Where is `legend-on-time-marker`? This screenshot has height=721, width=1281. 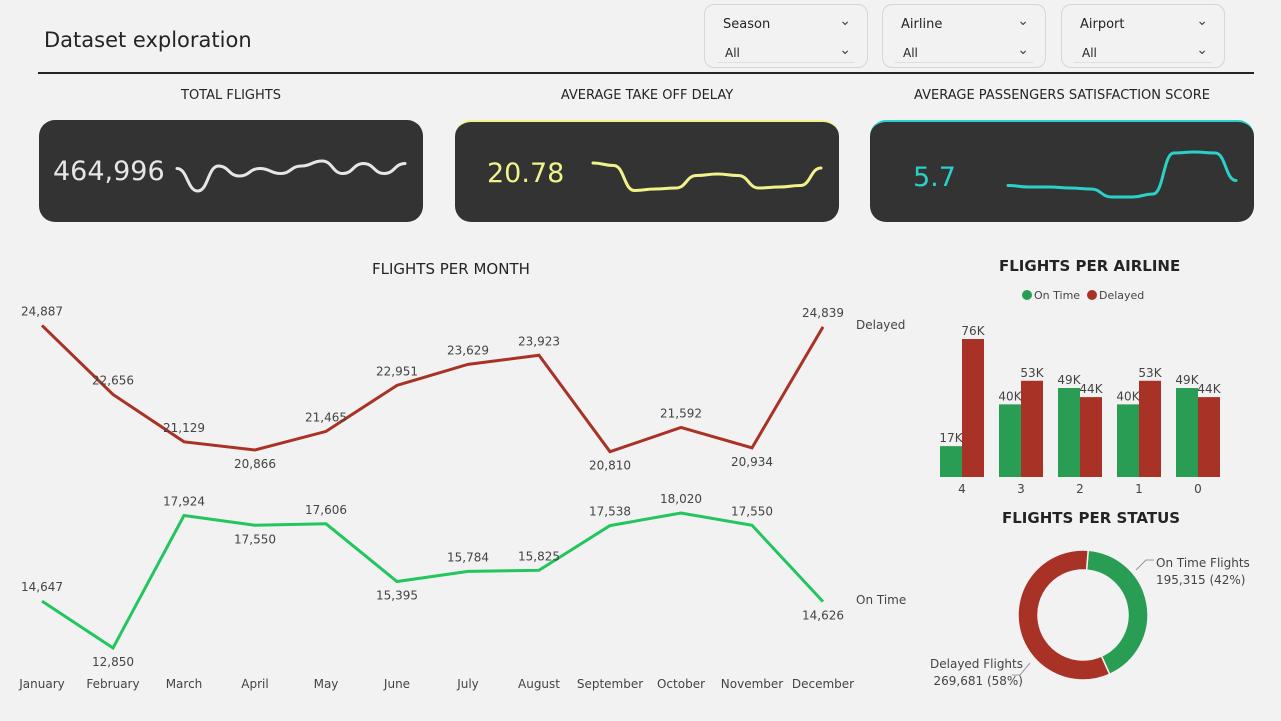
legend-on-time-marker is located at coordinates (1027, 295).